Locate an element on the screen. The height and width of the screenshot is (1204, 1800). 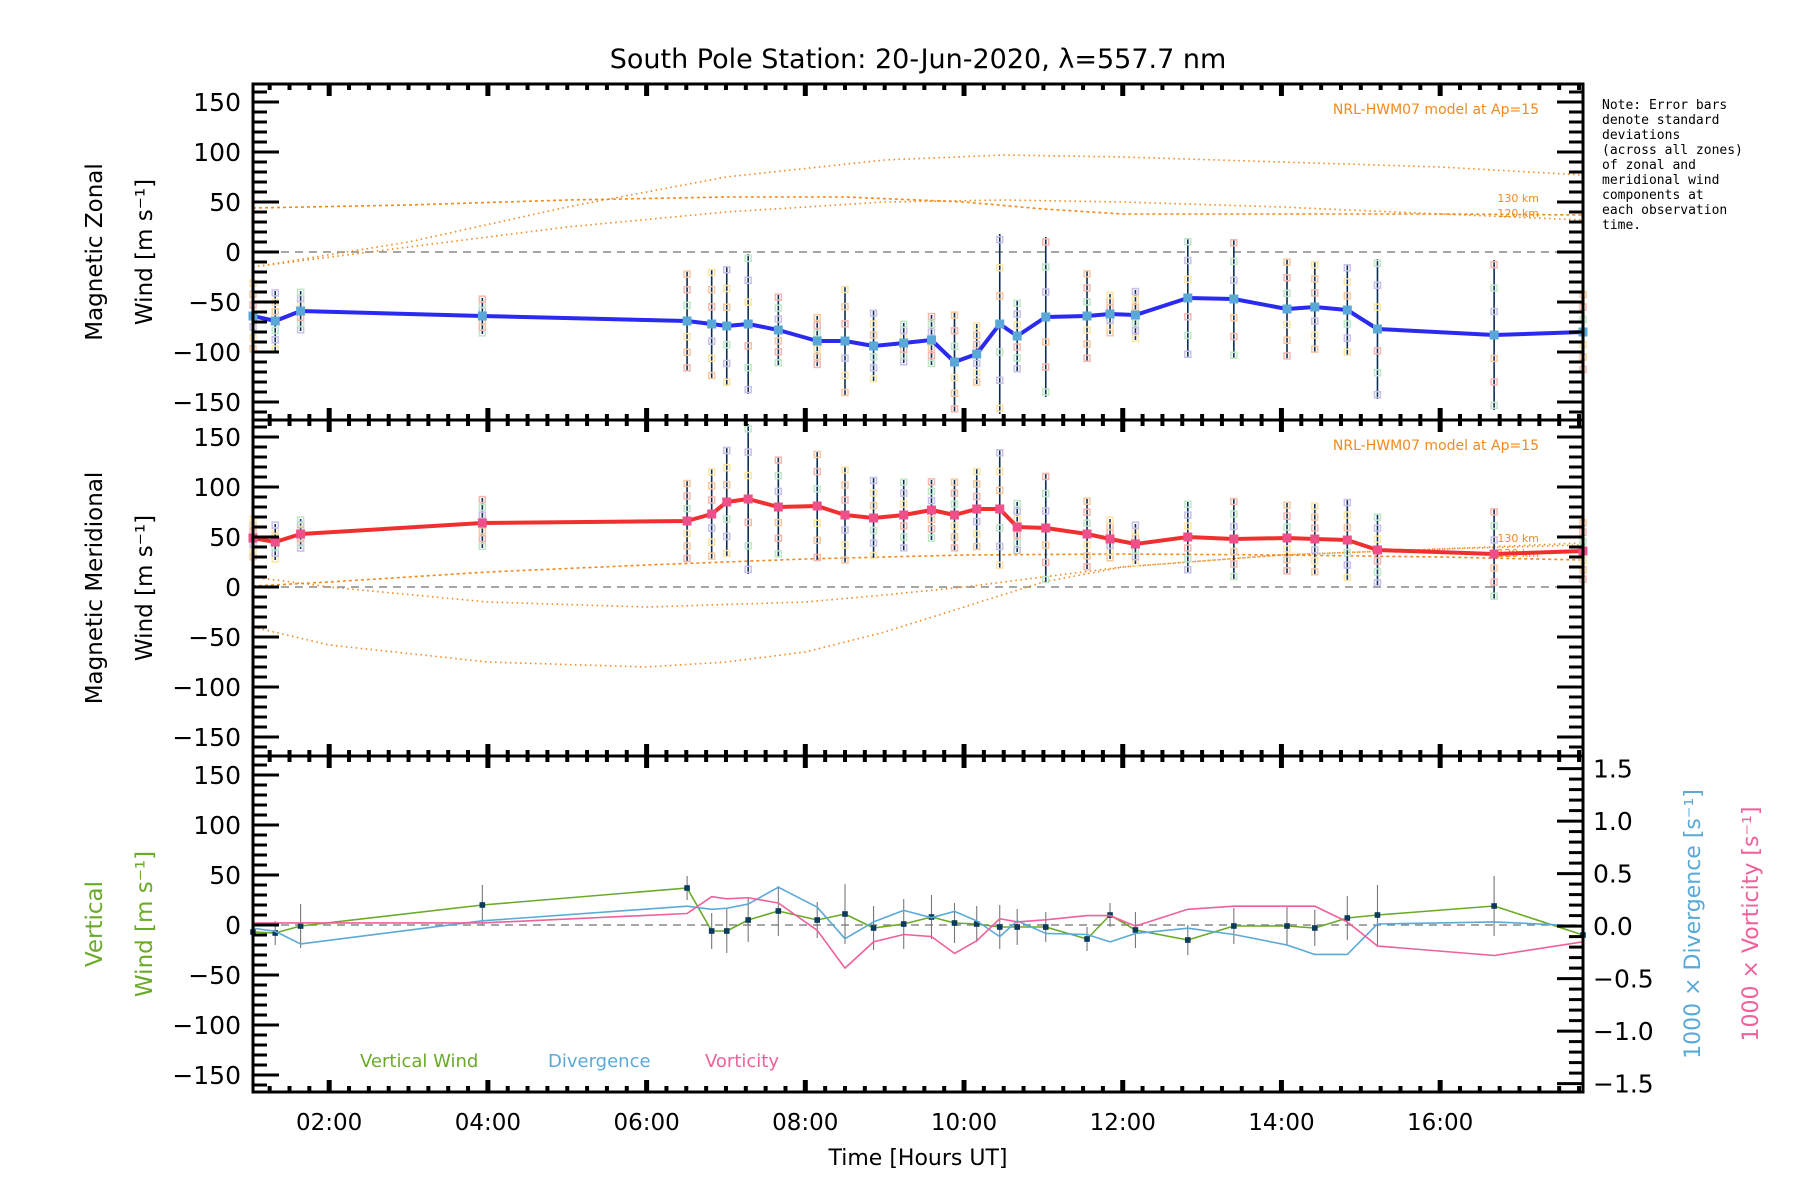
series-line-magnetic-zonal-wind is located at coordinates (918, 330).